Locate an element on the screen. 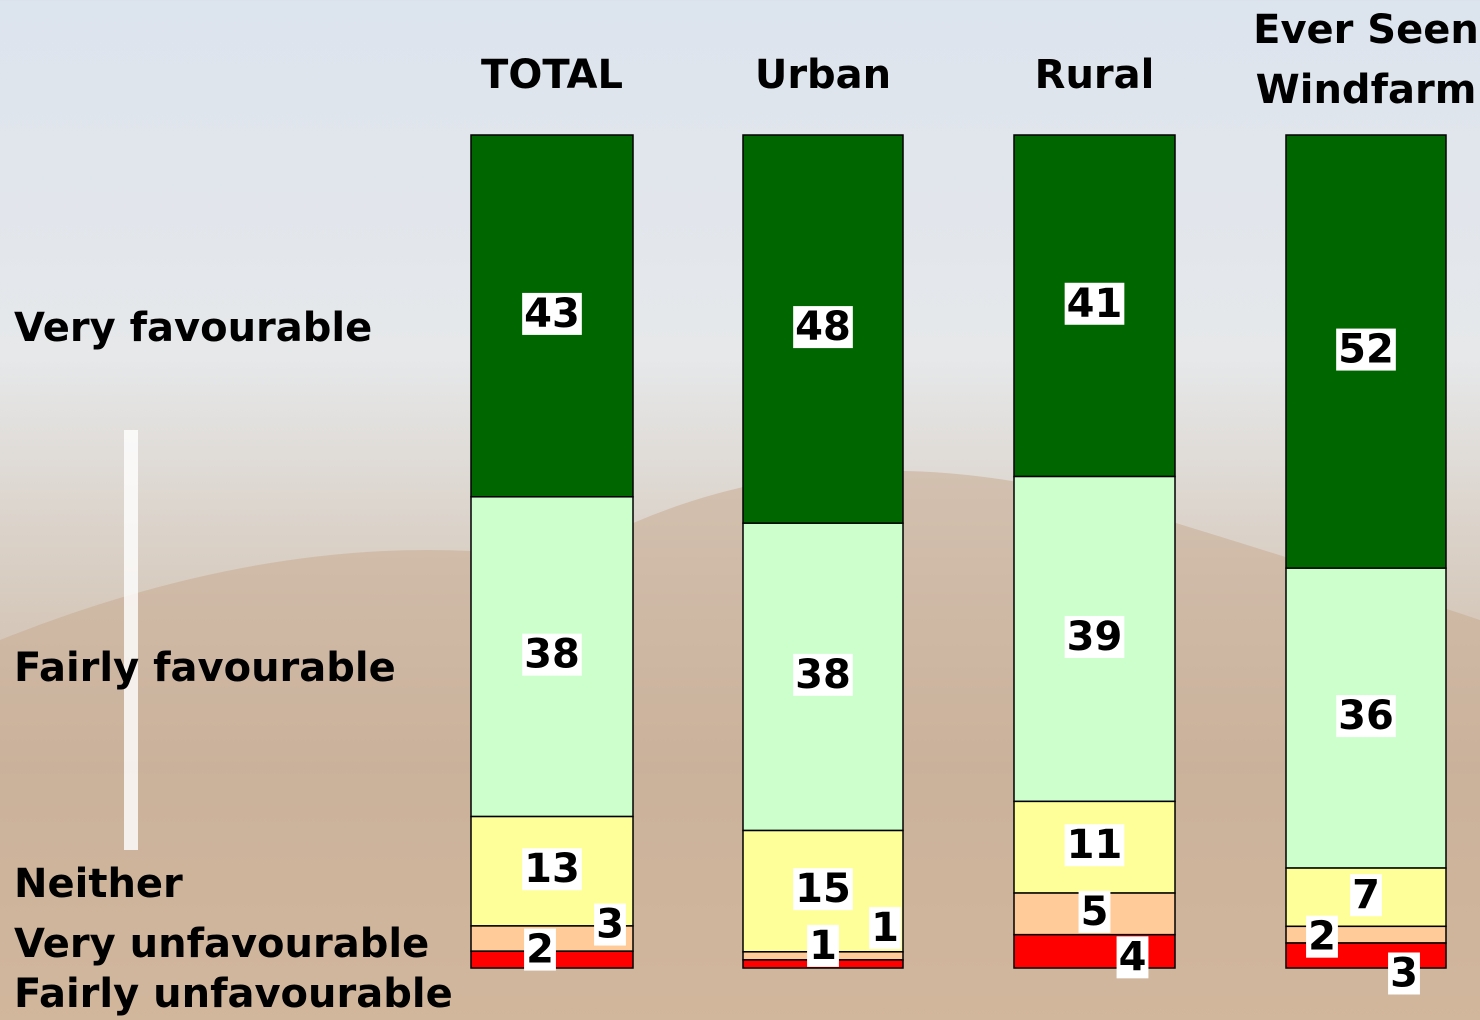 The image size is (1480, 1020). data-label: 7 is located at coordinates (1366, 895).